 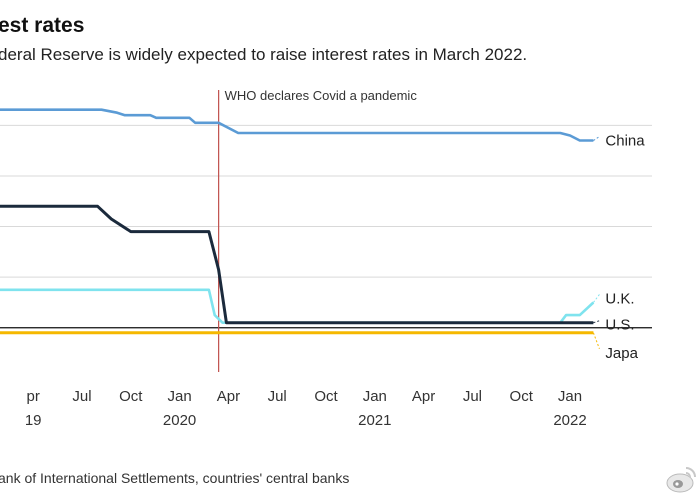 I want to click on x-tick-year-7: 2021, so click(x=374, y=420).